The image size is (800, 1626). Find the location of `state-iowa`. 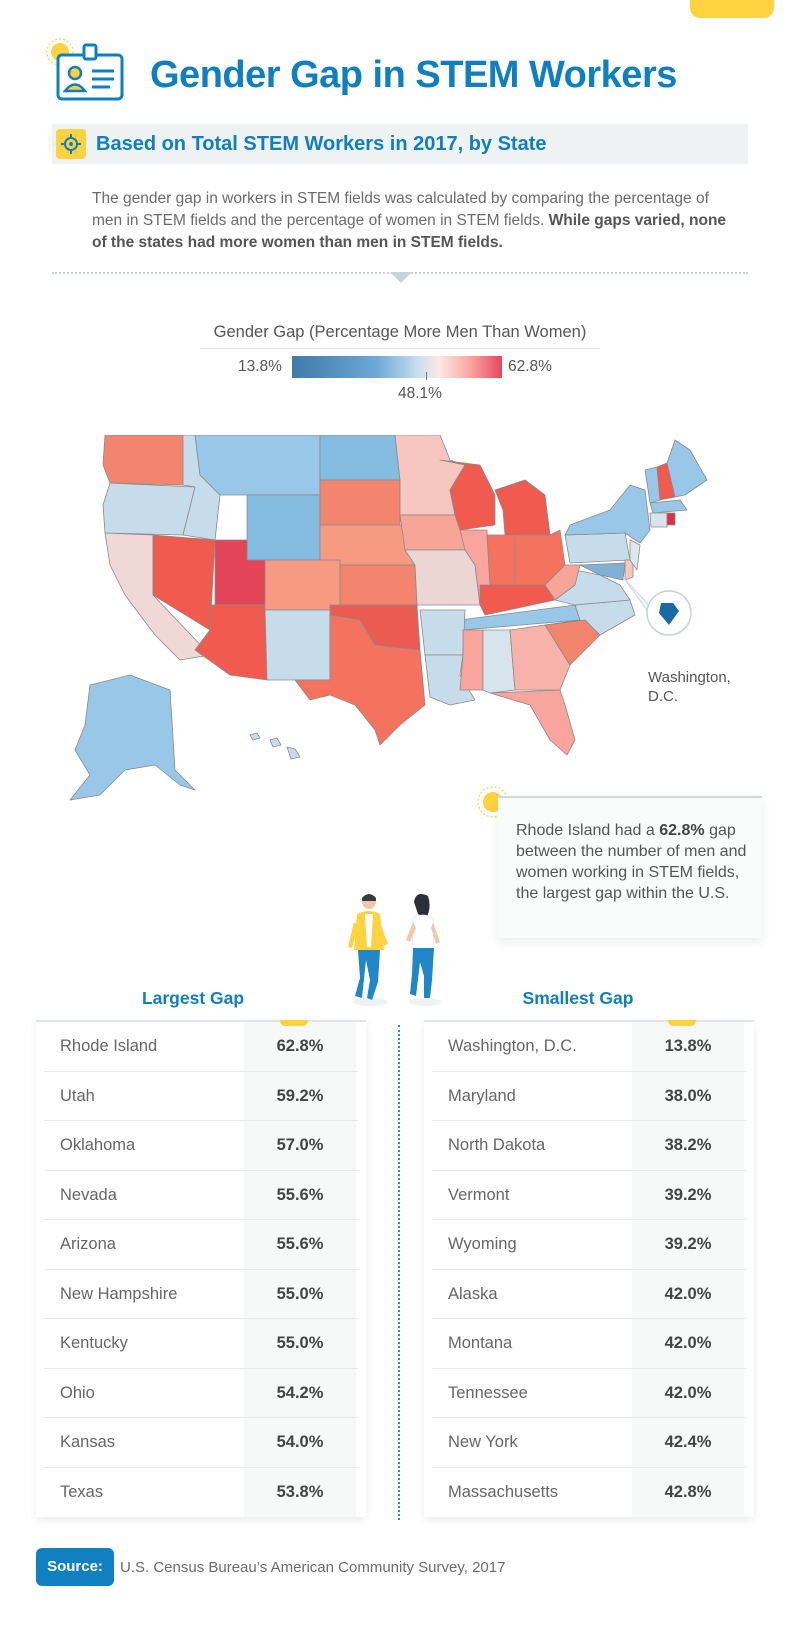

state-iowa is located at coordinates (432, 532).